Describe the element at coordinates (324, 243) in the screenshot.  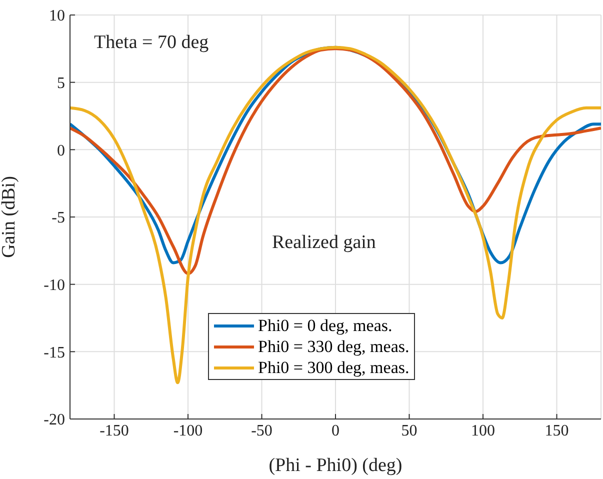
I see `annotation: Realized gain` at that location.